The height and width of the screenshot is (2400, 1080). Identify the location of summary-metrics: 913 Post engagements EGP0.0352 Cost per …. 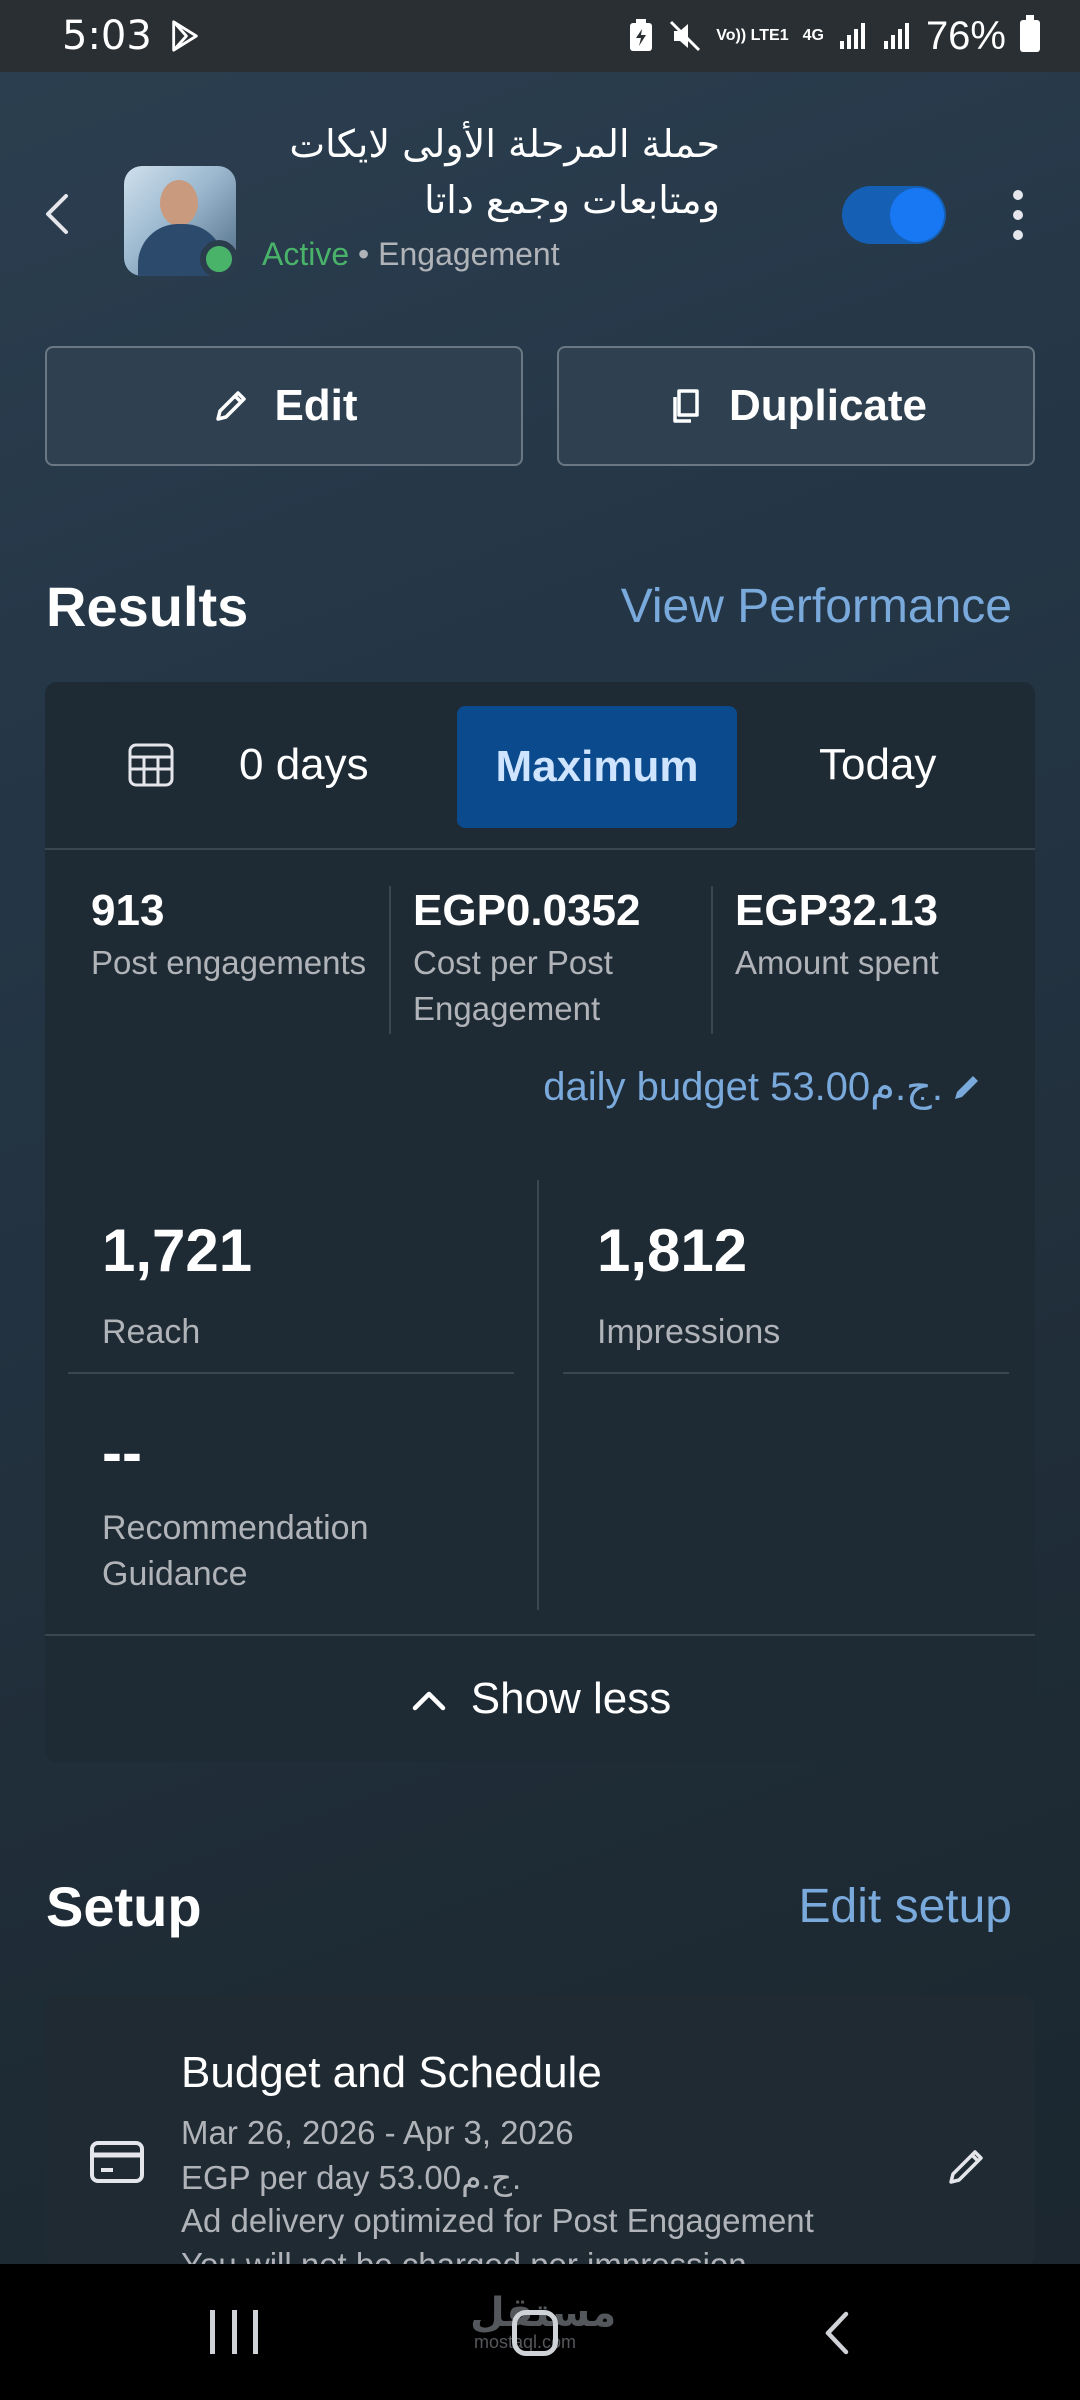
(540, 961).